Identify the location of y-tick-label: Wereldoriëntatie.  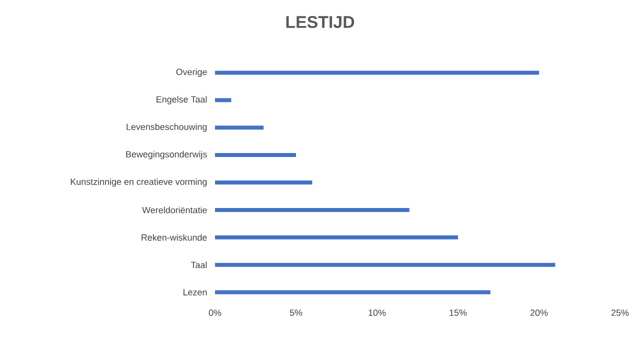
(174, 210).